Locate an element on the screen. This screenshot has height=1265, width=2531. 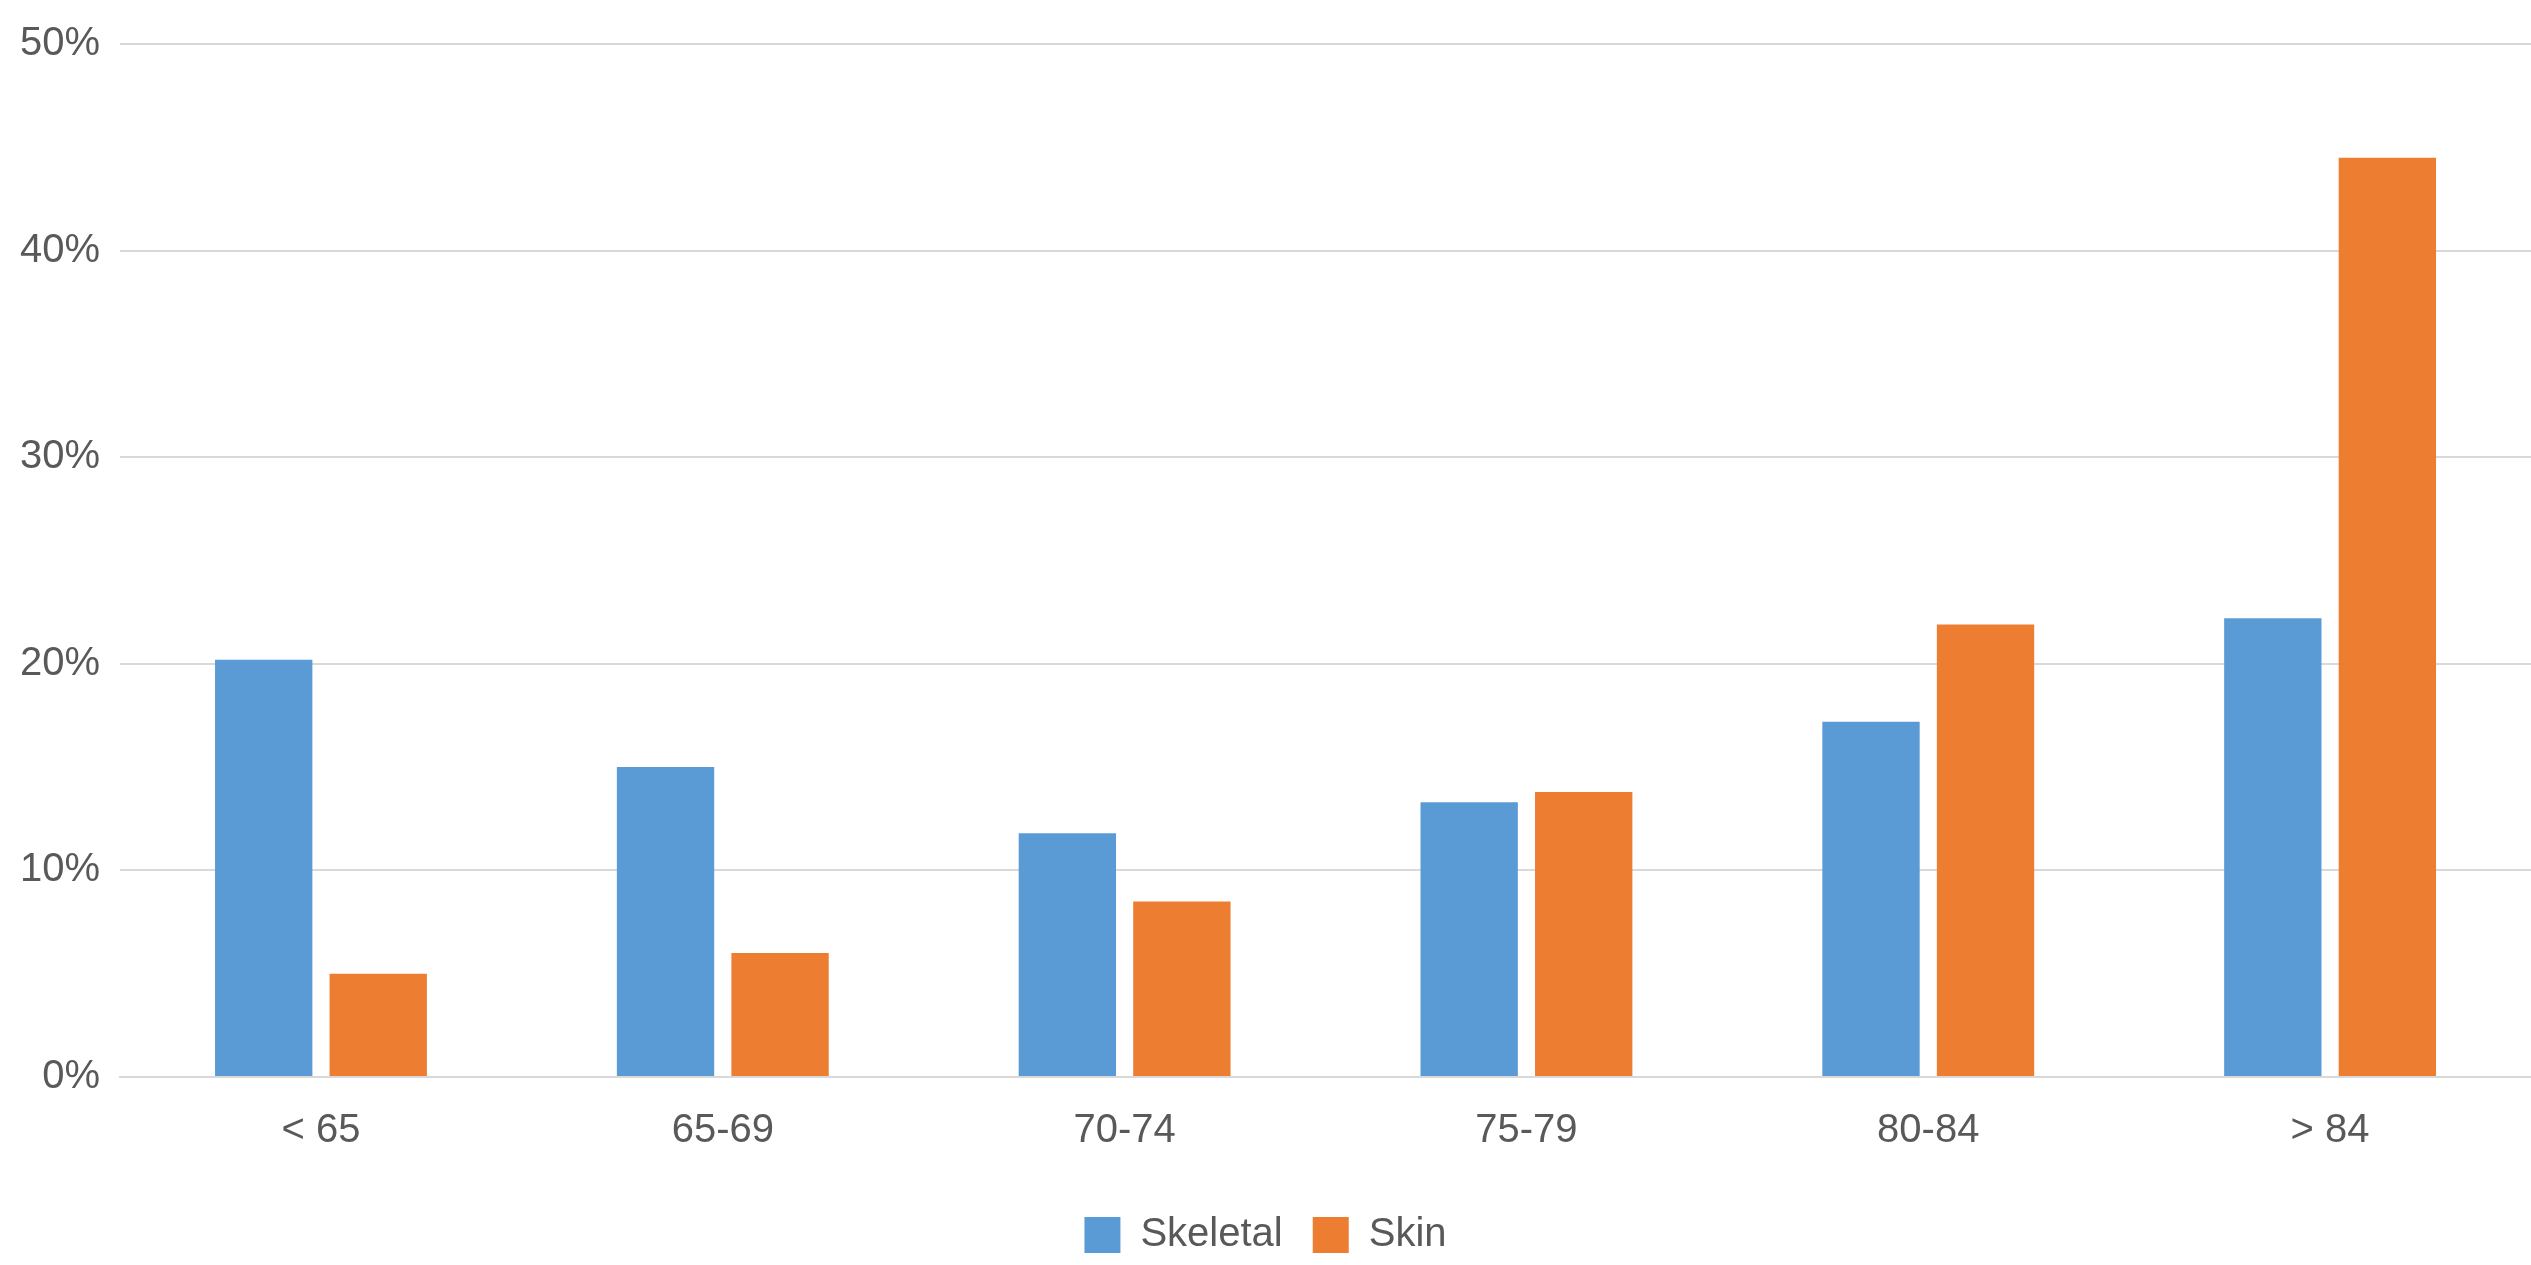
x-tick-label: 75-79 is located at coordinates (1526, 1128).